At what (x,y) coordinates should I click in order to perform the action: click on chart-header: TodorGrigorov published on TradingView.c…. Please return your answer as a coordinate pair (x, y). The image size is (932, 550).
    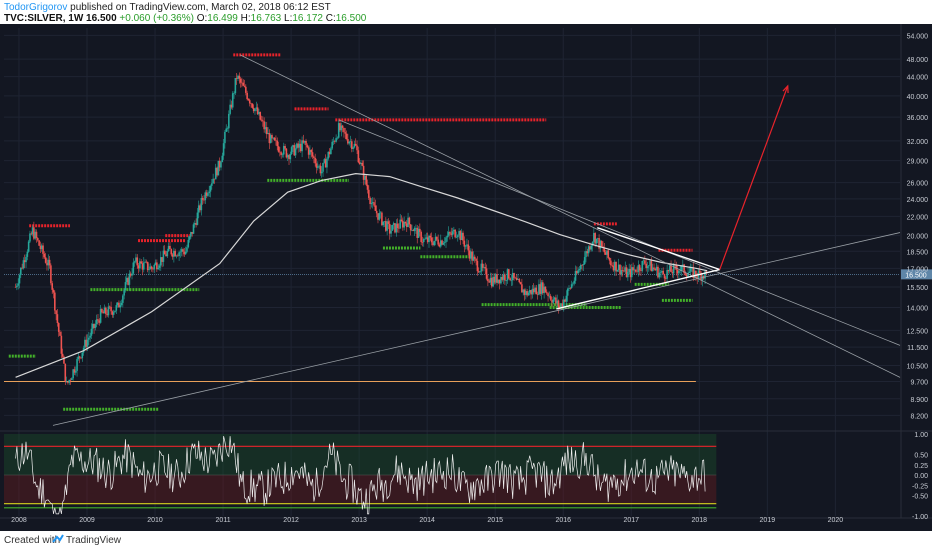
    Looking at the image, I should click on (466, 12).